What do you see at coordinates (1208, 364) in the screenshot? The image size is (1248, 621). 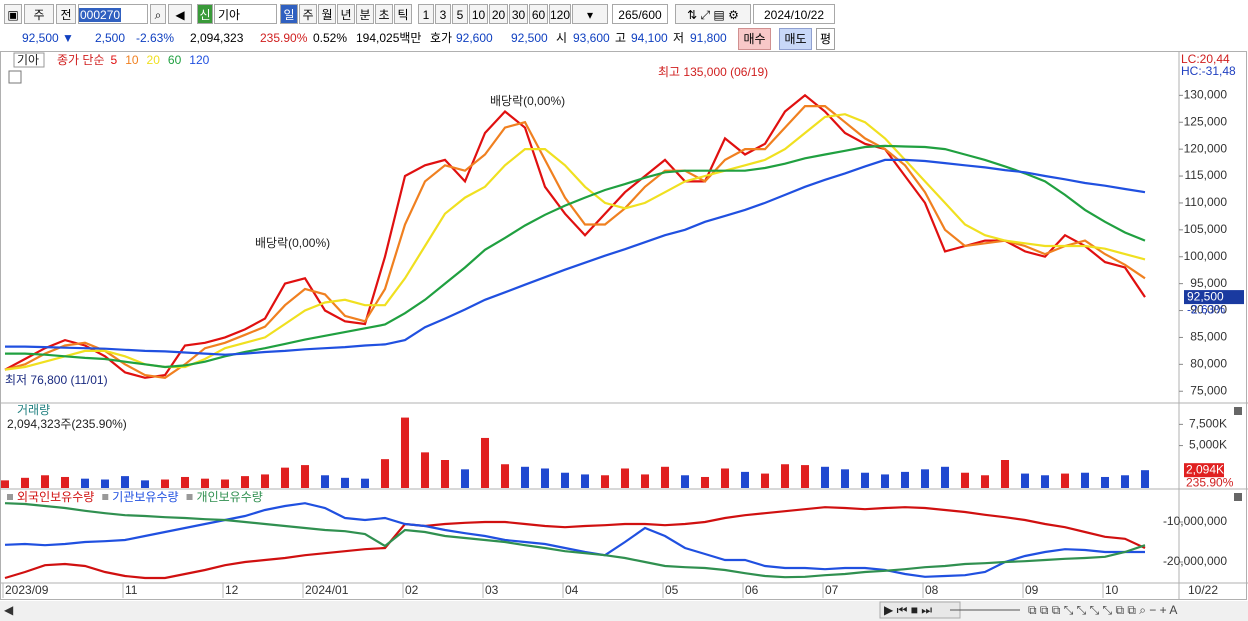 I see `y-tick-label: 80,000` at bounding box center [1208, 364].